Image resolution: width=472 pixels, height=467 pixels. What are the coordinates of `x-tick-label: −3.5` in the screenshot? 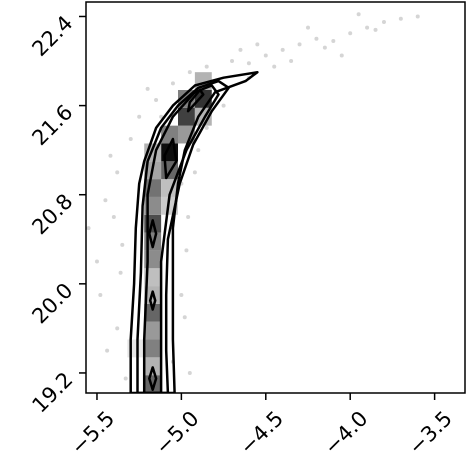 It's located at (430, 432).